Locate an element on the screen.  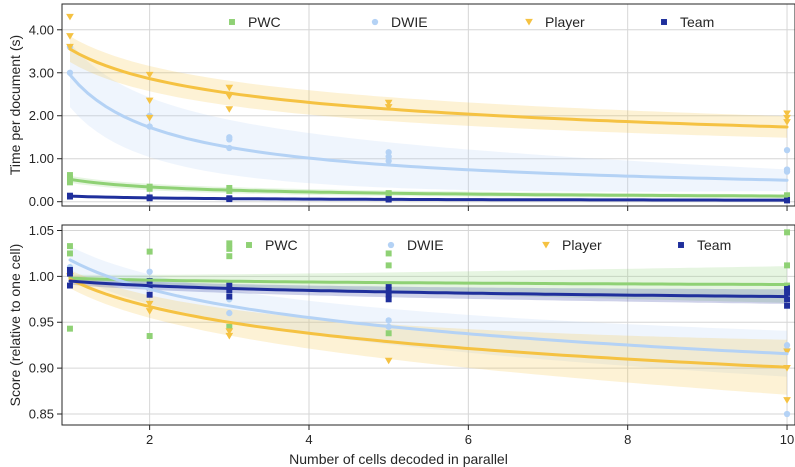
y-tick-label-0: 0.85 is located at coordinates (41, 413).